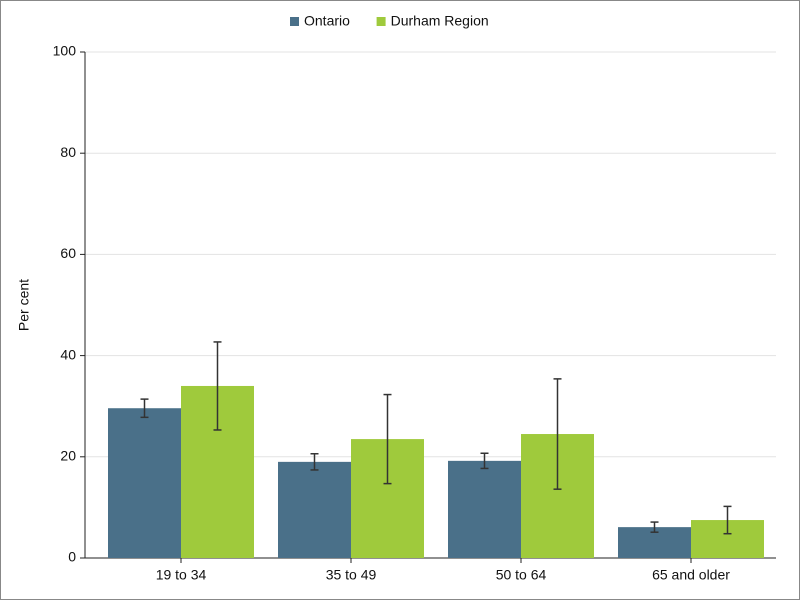 The height and width of the screenshot is (600, 800). Describe the element at coordinates (68, 354) in the screenshot. I see `y-tick-label: 40` at that location.